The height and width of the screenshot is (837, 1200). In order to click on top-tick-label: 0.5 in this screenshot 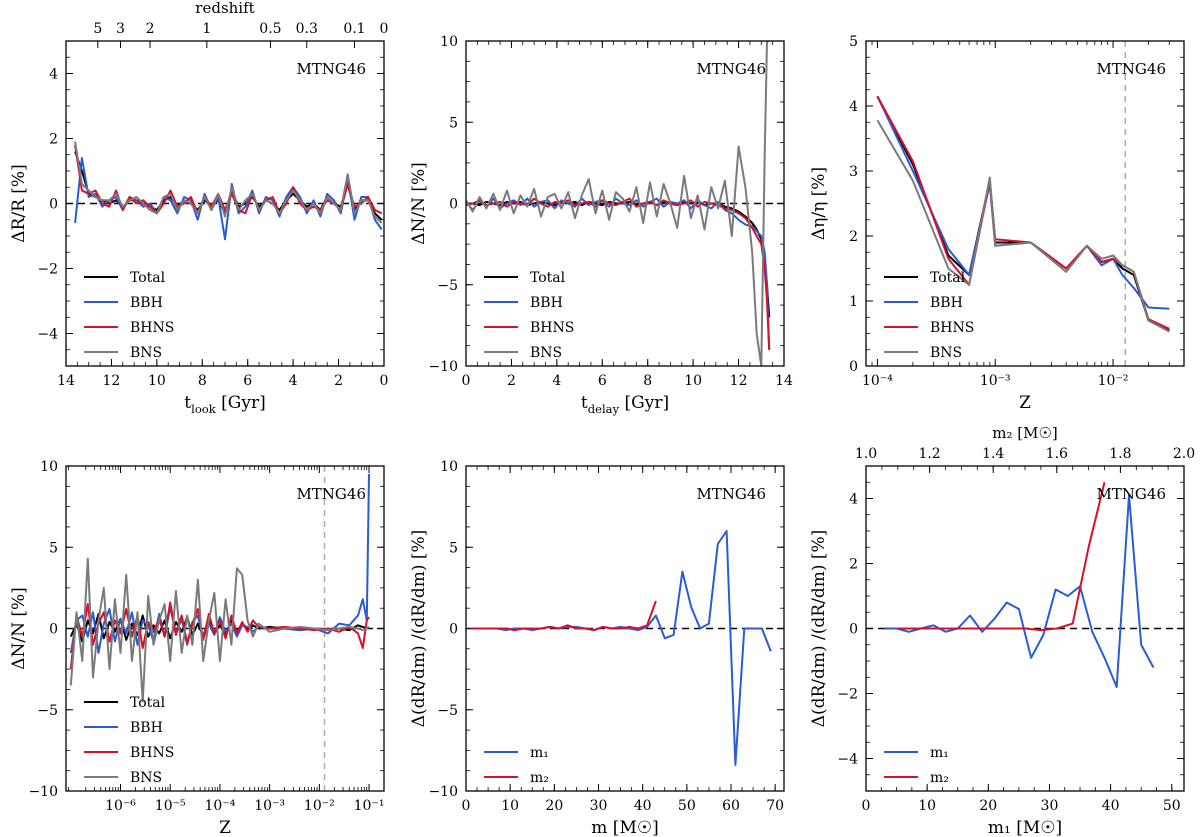, I will do `click(270, 29)`.